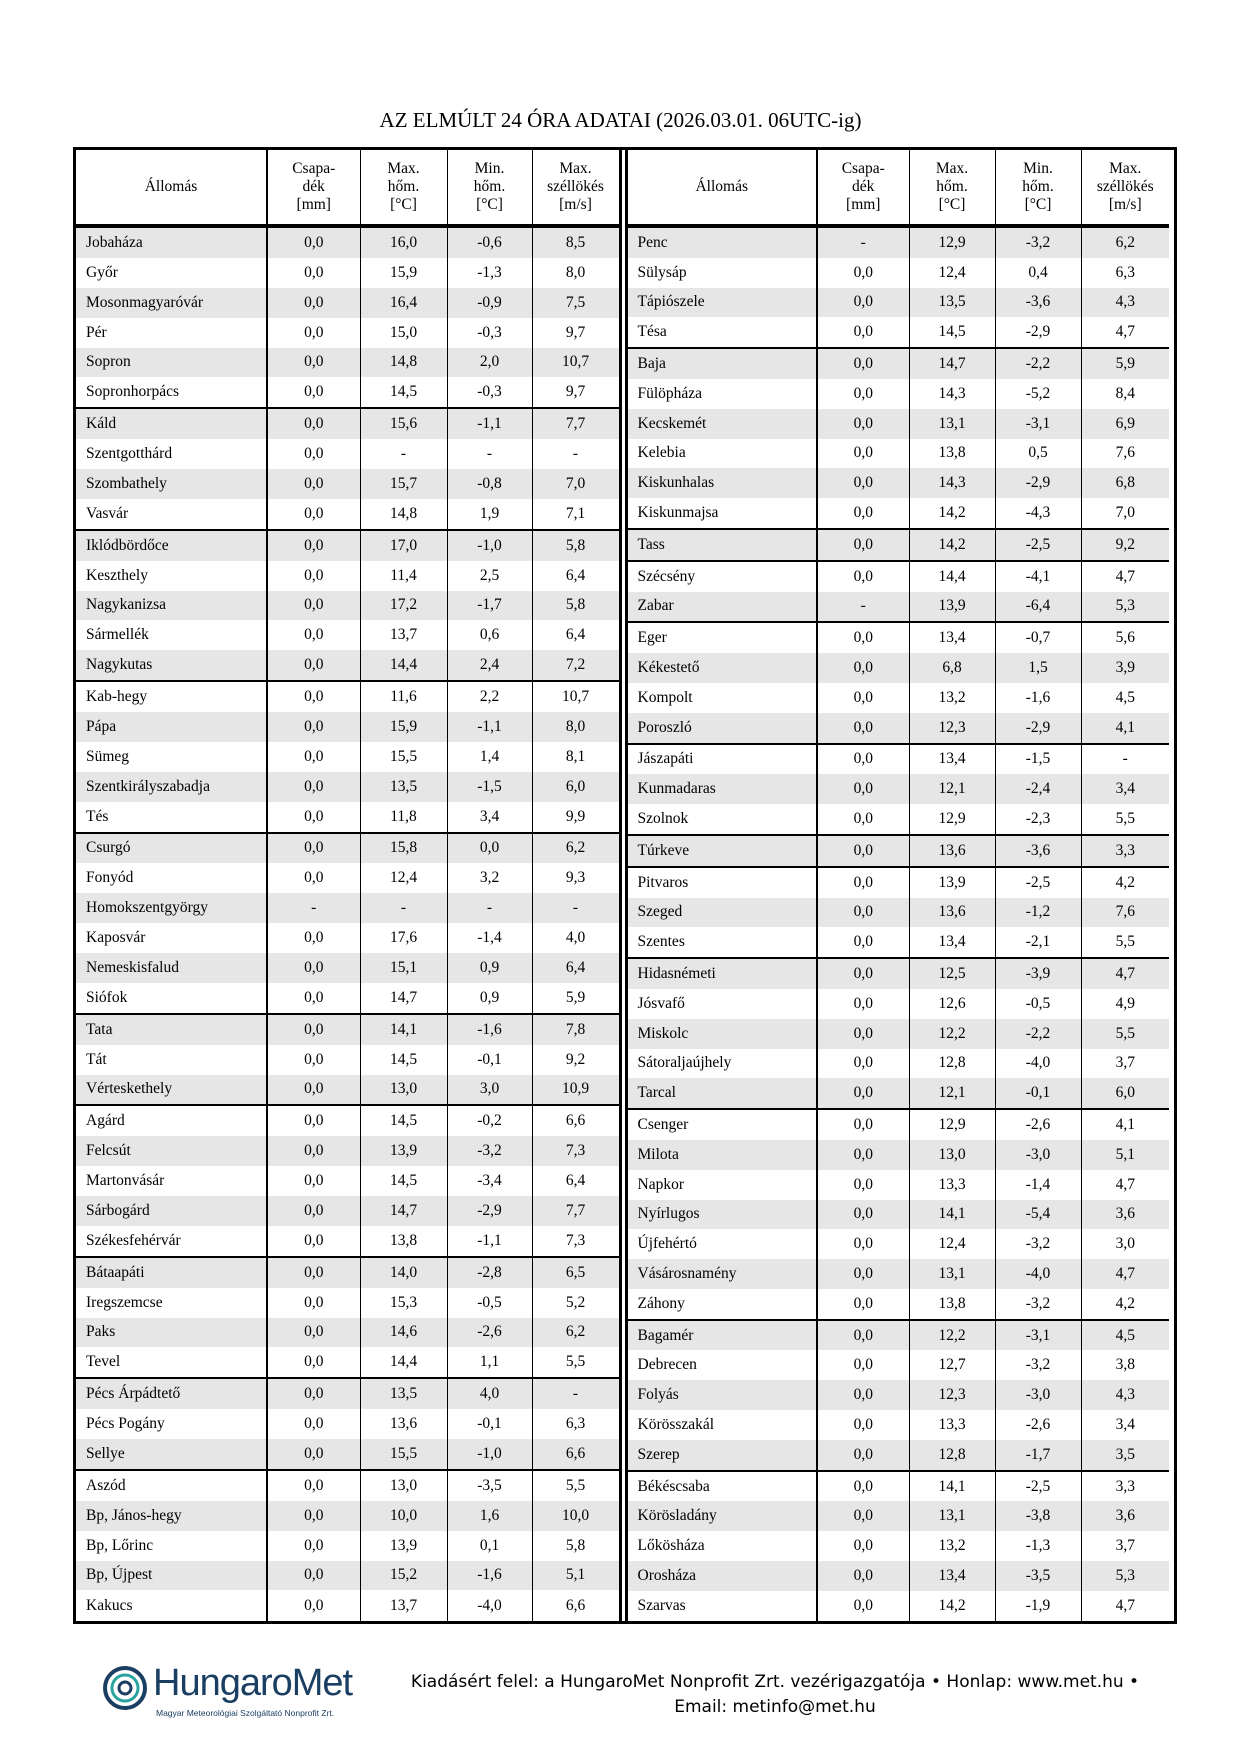 The image size is (1241, 1754). I want to click on table-row: Tés 0,0 11,8 3,4 9,9, so click(348, 817).